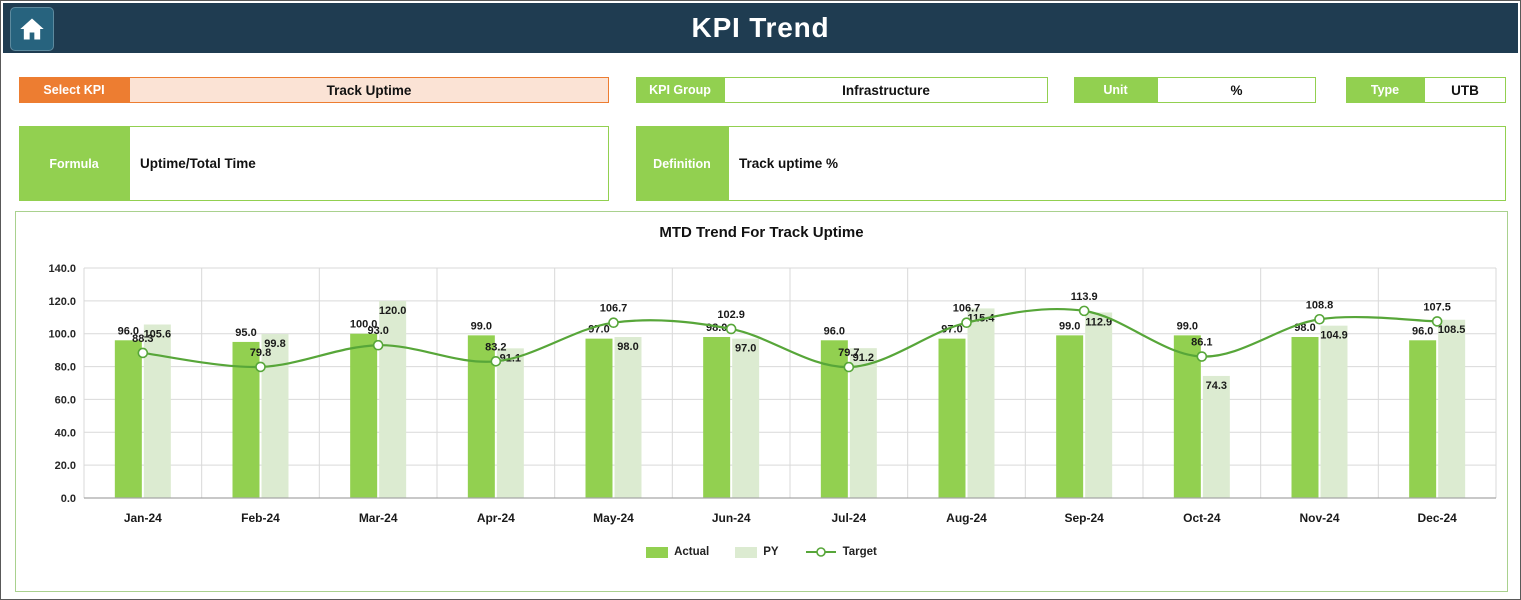 The width and height of the screenshot is (1521, 600). I want to click on data-label-py: 74.3, so click(1216, 386).